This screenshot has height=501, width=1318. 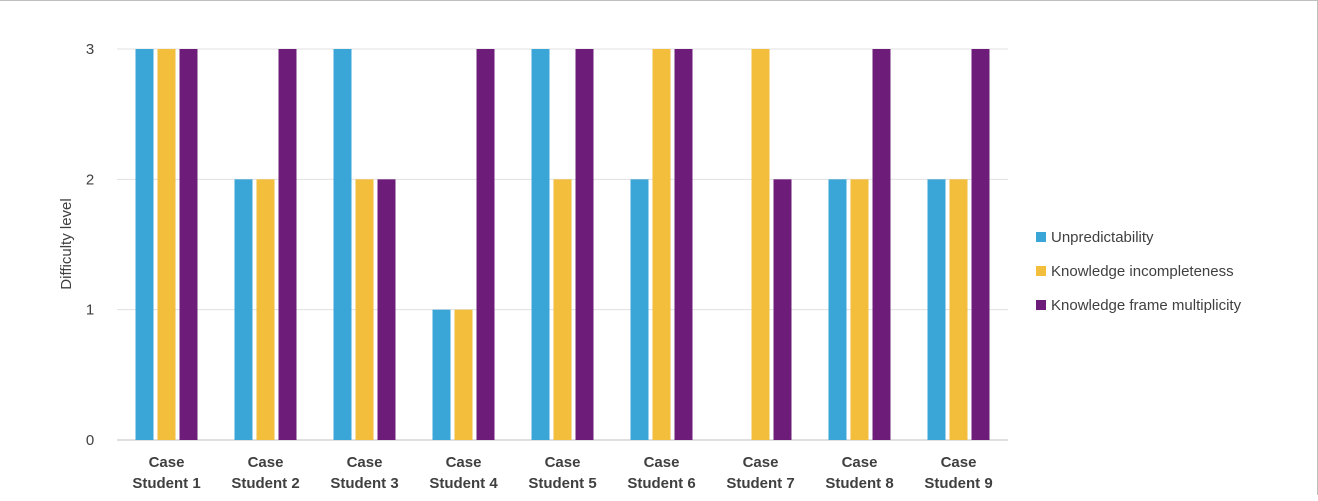 I want to click on y-axis-label: Difficulty level, so click(x=66, y=243).